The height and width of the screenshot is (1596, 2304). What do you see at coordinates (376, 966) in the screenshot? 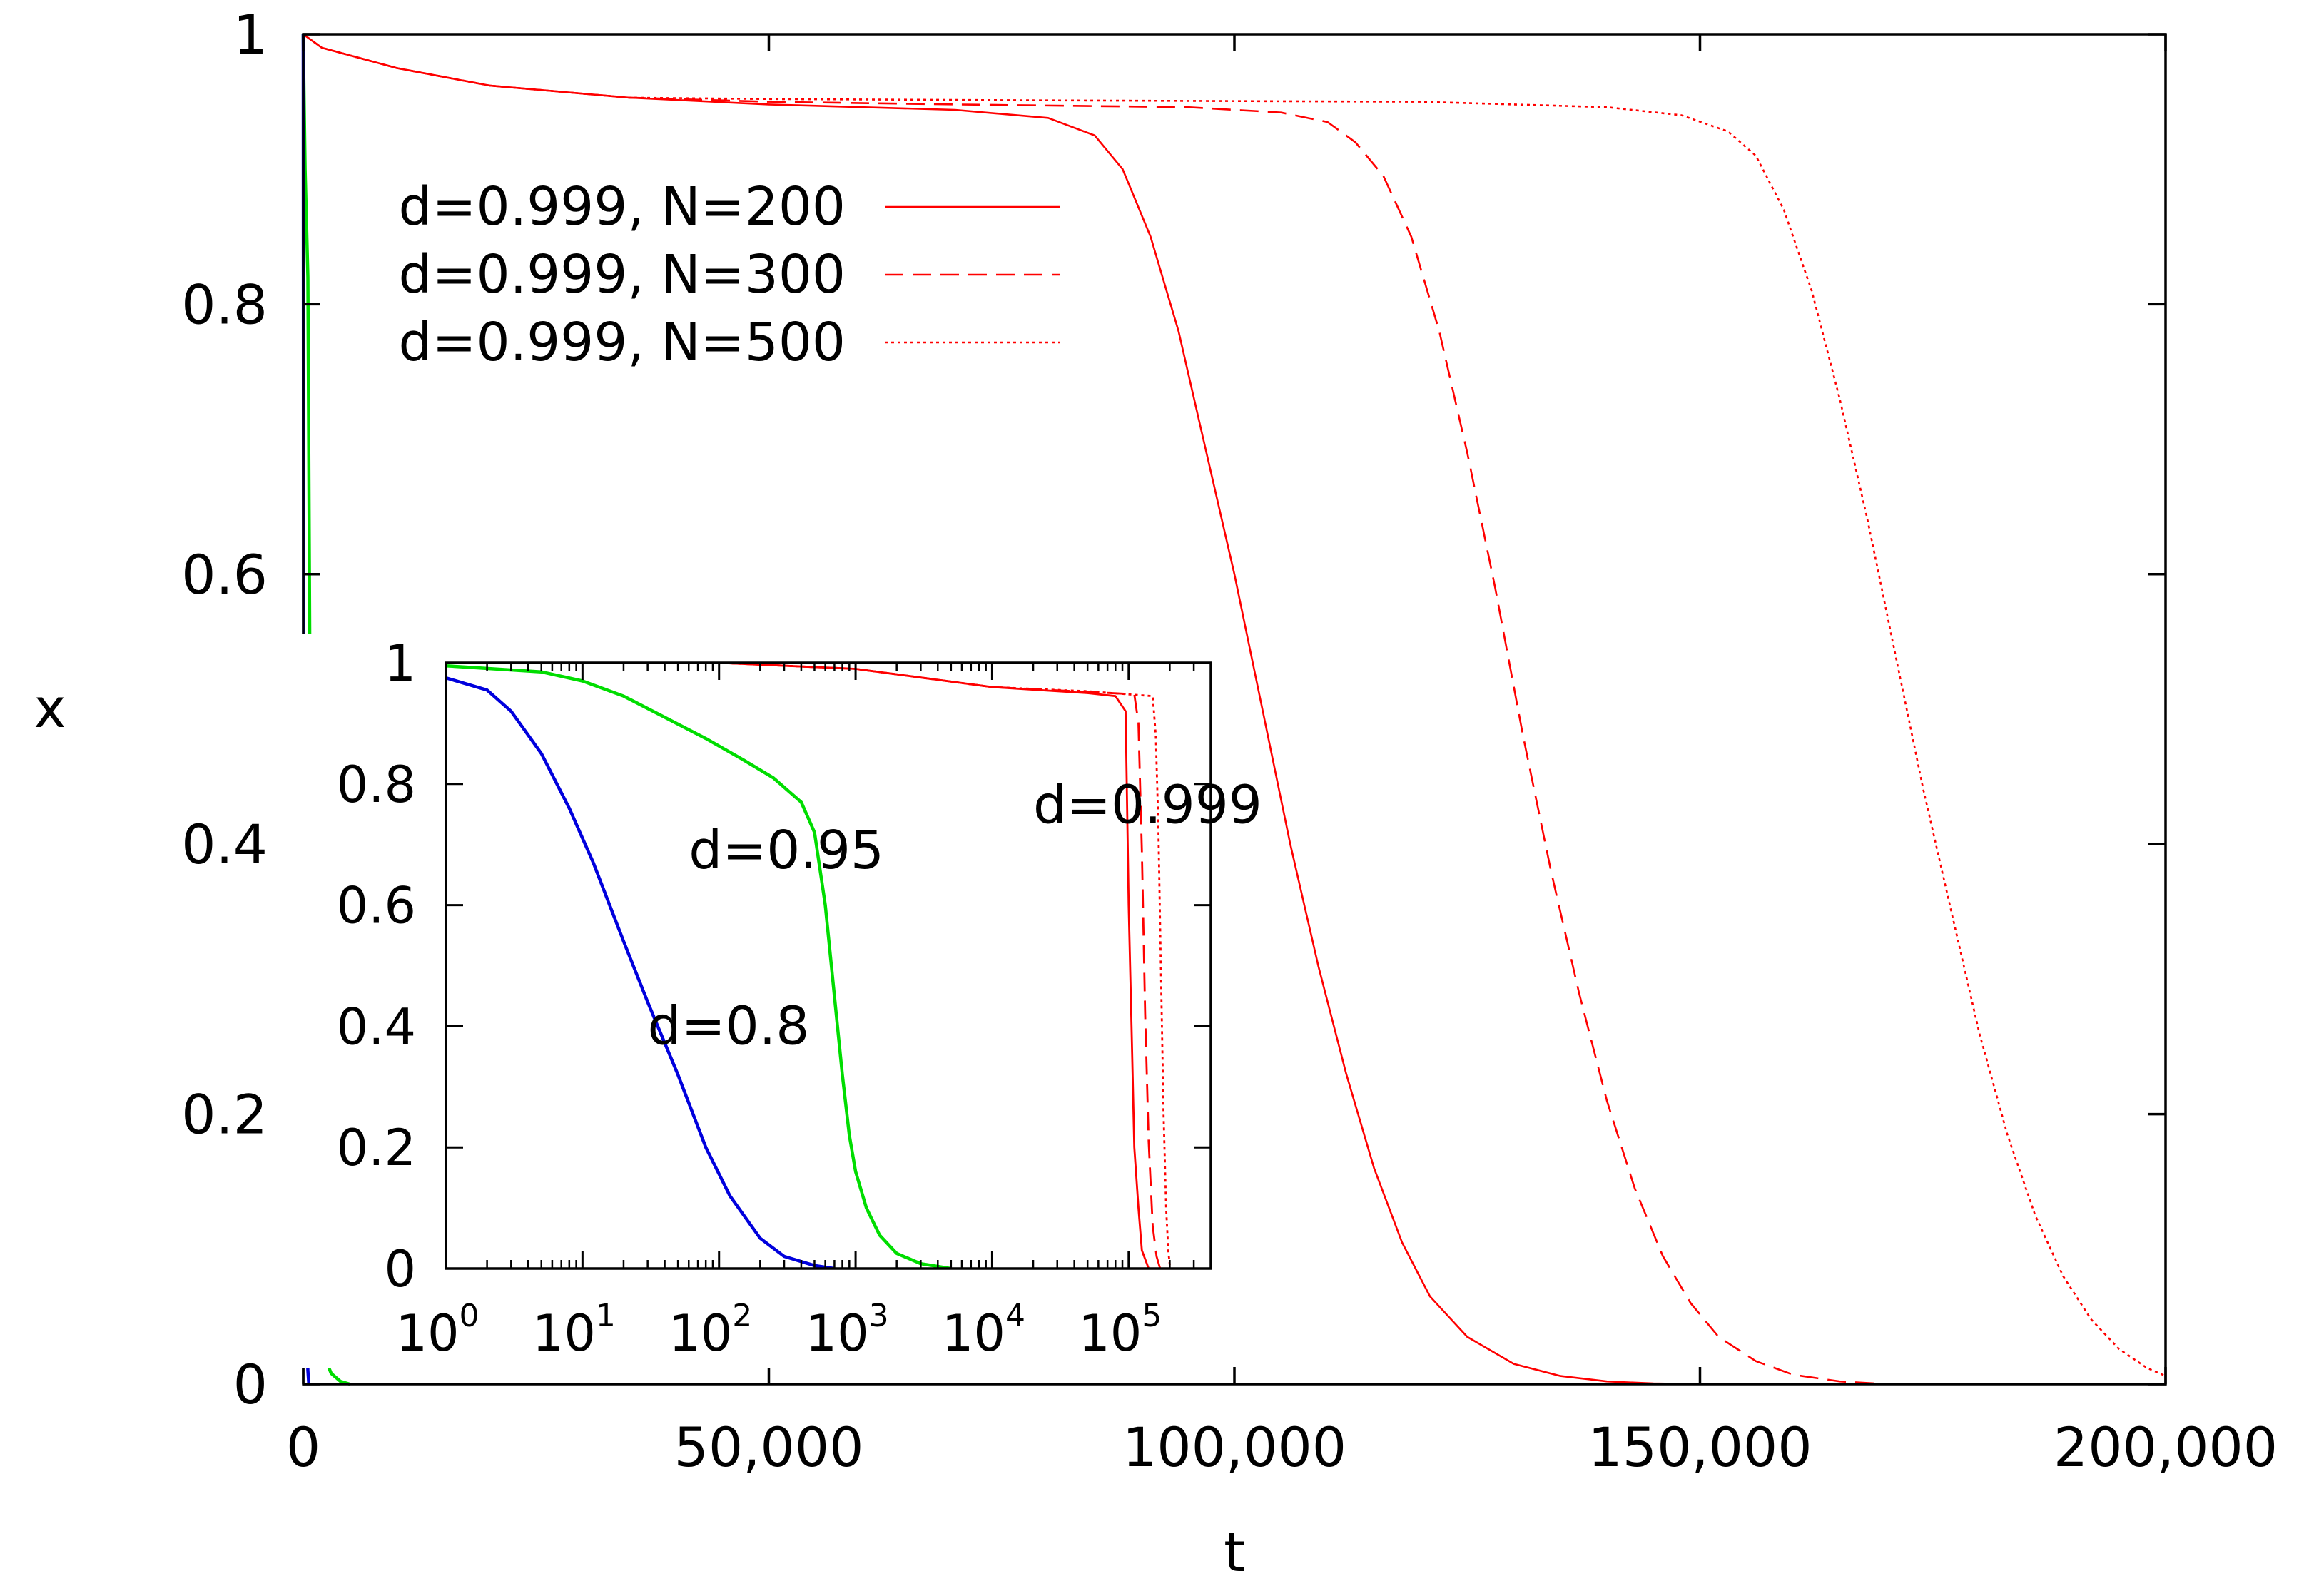
I see `inset-y-tick-labels: 0 0.2 0.4 0.6 0.8 1` at bounding box center [376, 966].